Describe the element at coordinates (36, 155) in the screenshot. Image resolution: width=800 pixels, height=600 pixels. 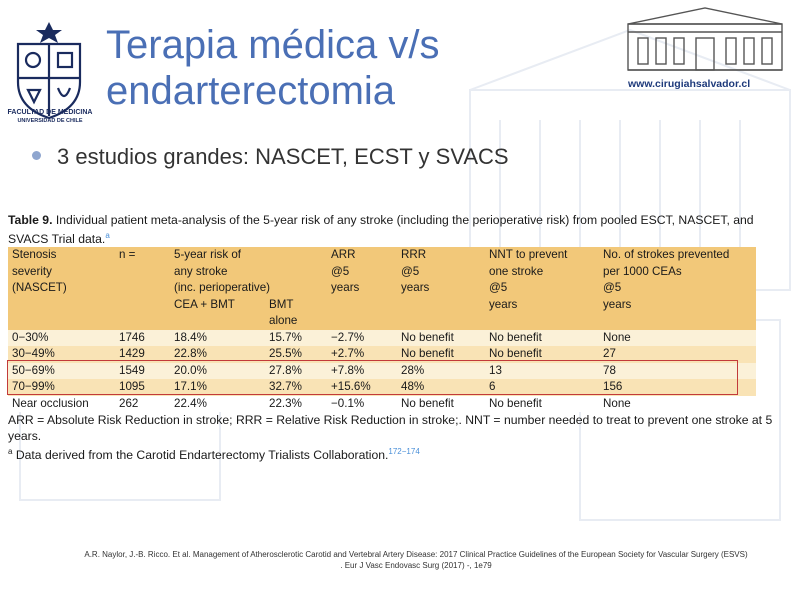
I see `bullet-dot-icon` at that location.